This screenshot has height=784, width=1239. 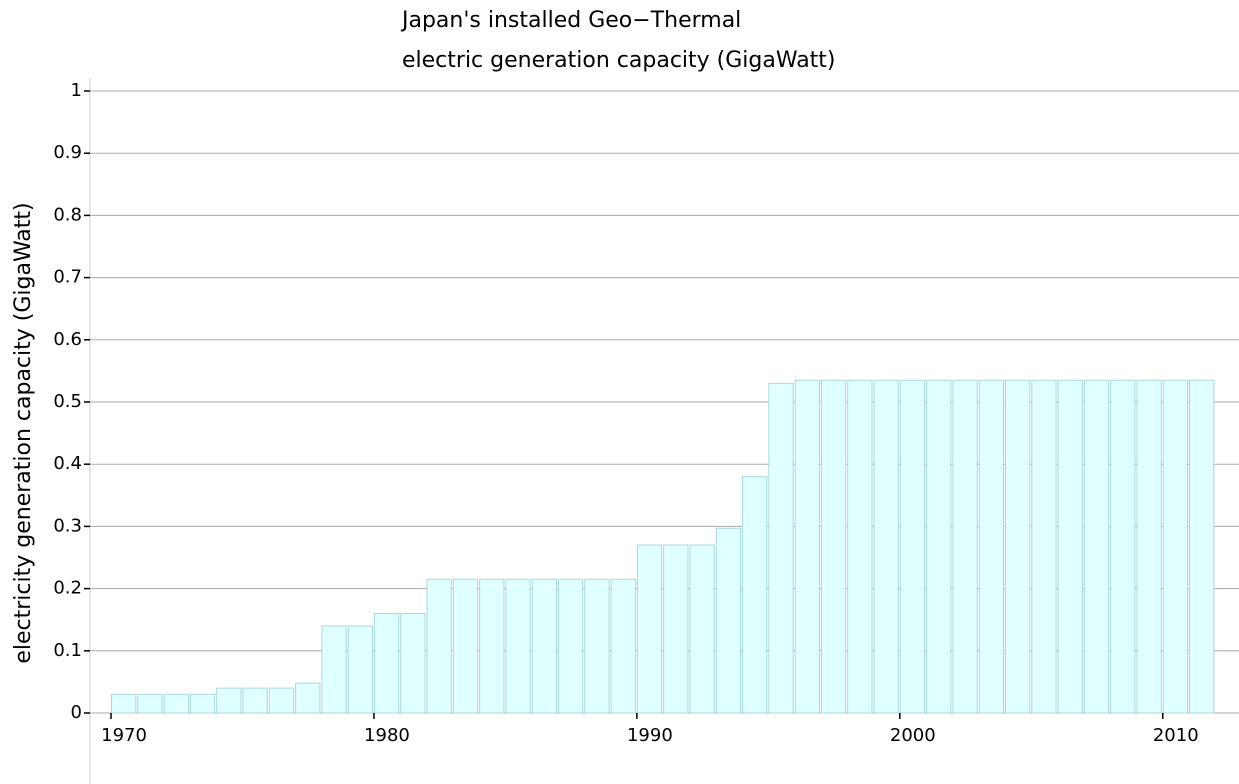 I want to click on y-tick-label: 0.8, so click(x=67, y=214).